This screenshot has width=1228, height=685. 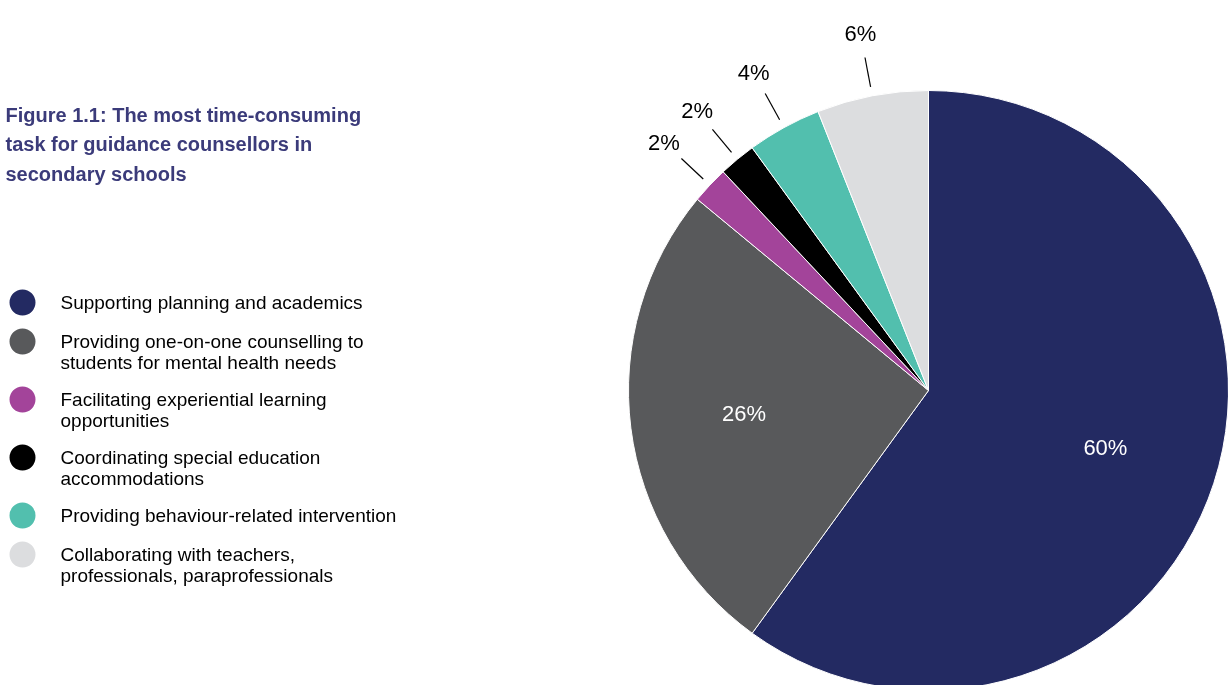 I want to click on legend-label: Facilitating experiential learning opportunities, so click(x=193, y=409).